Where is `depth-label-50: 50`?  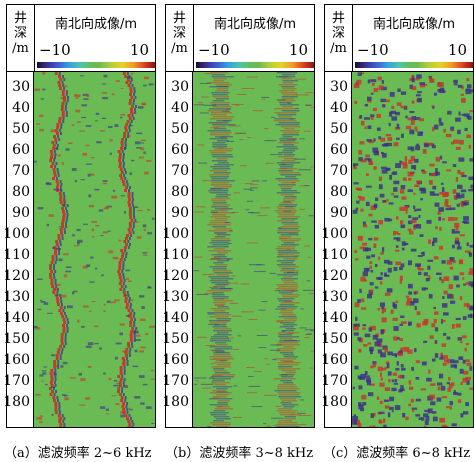
depth-label-50: 50 is located at coordinates (21, 129).